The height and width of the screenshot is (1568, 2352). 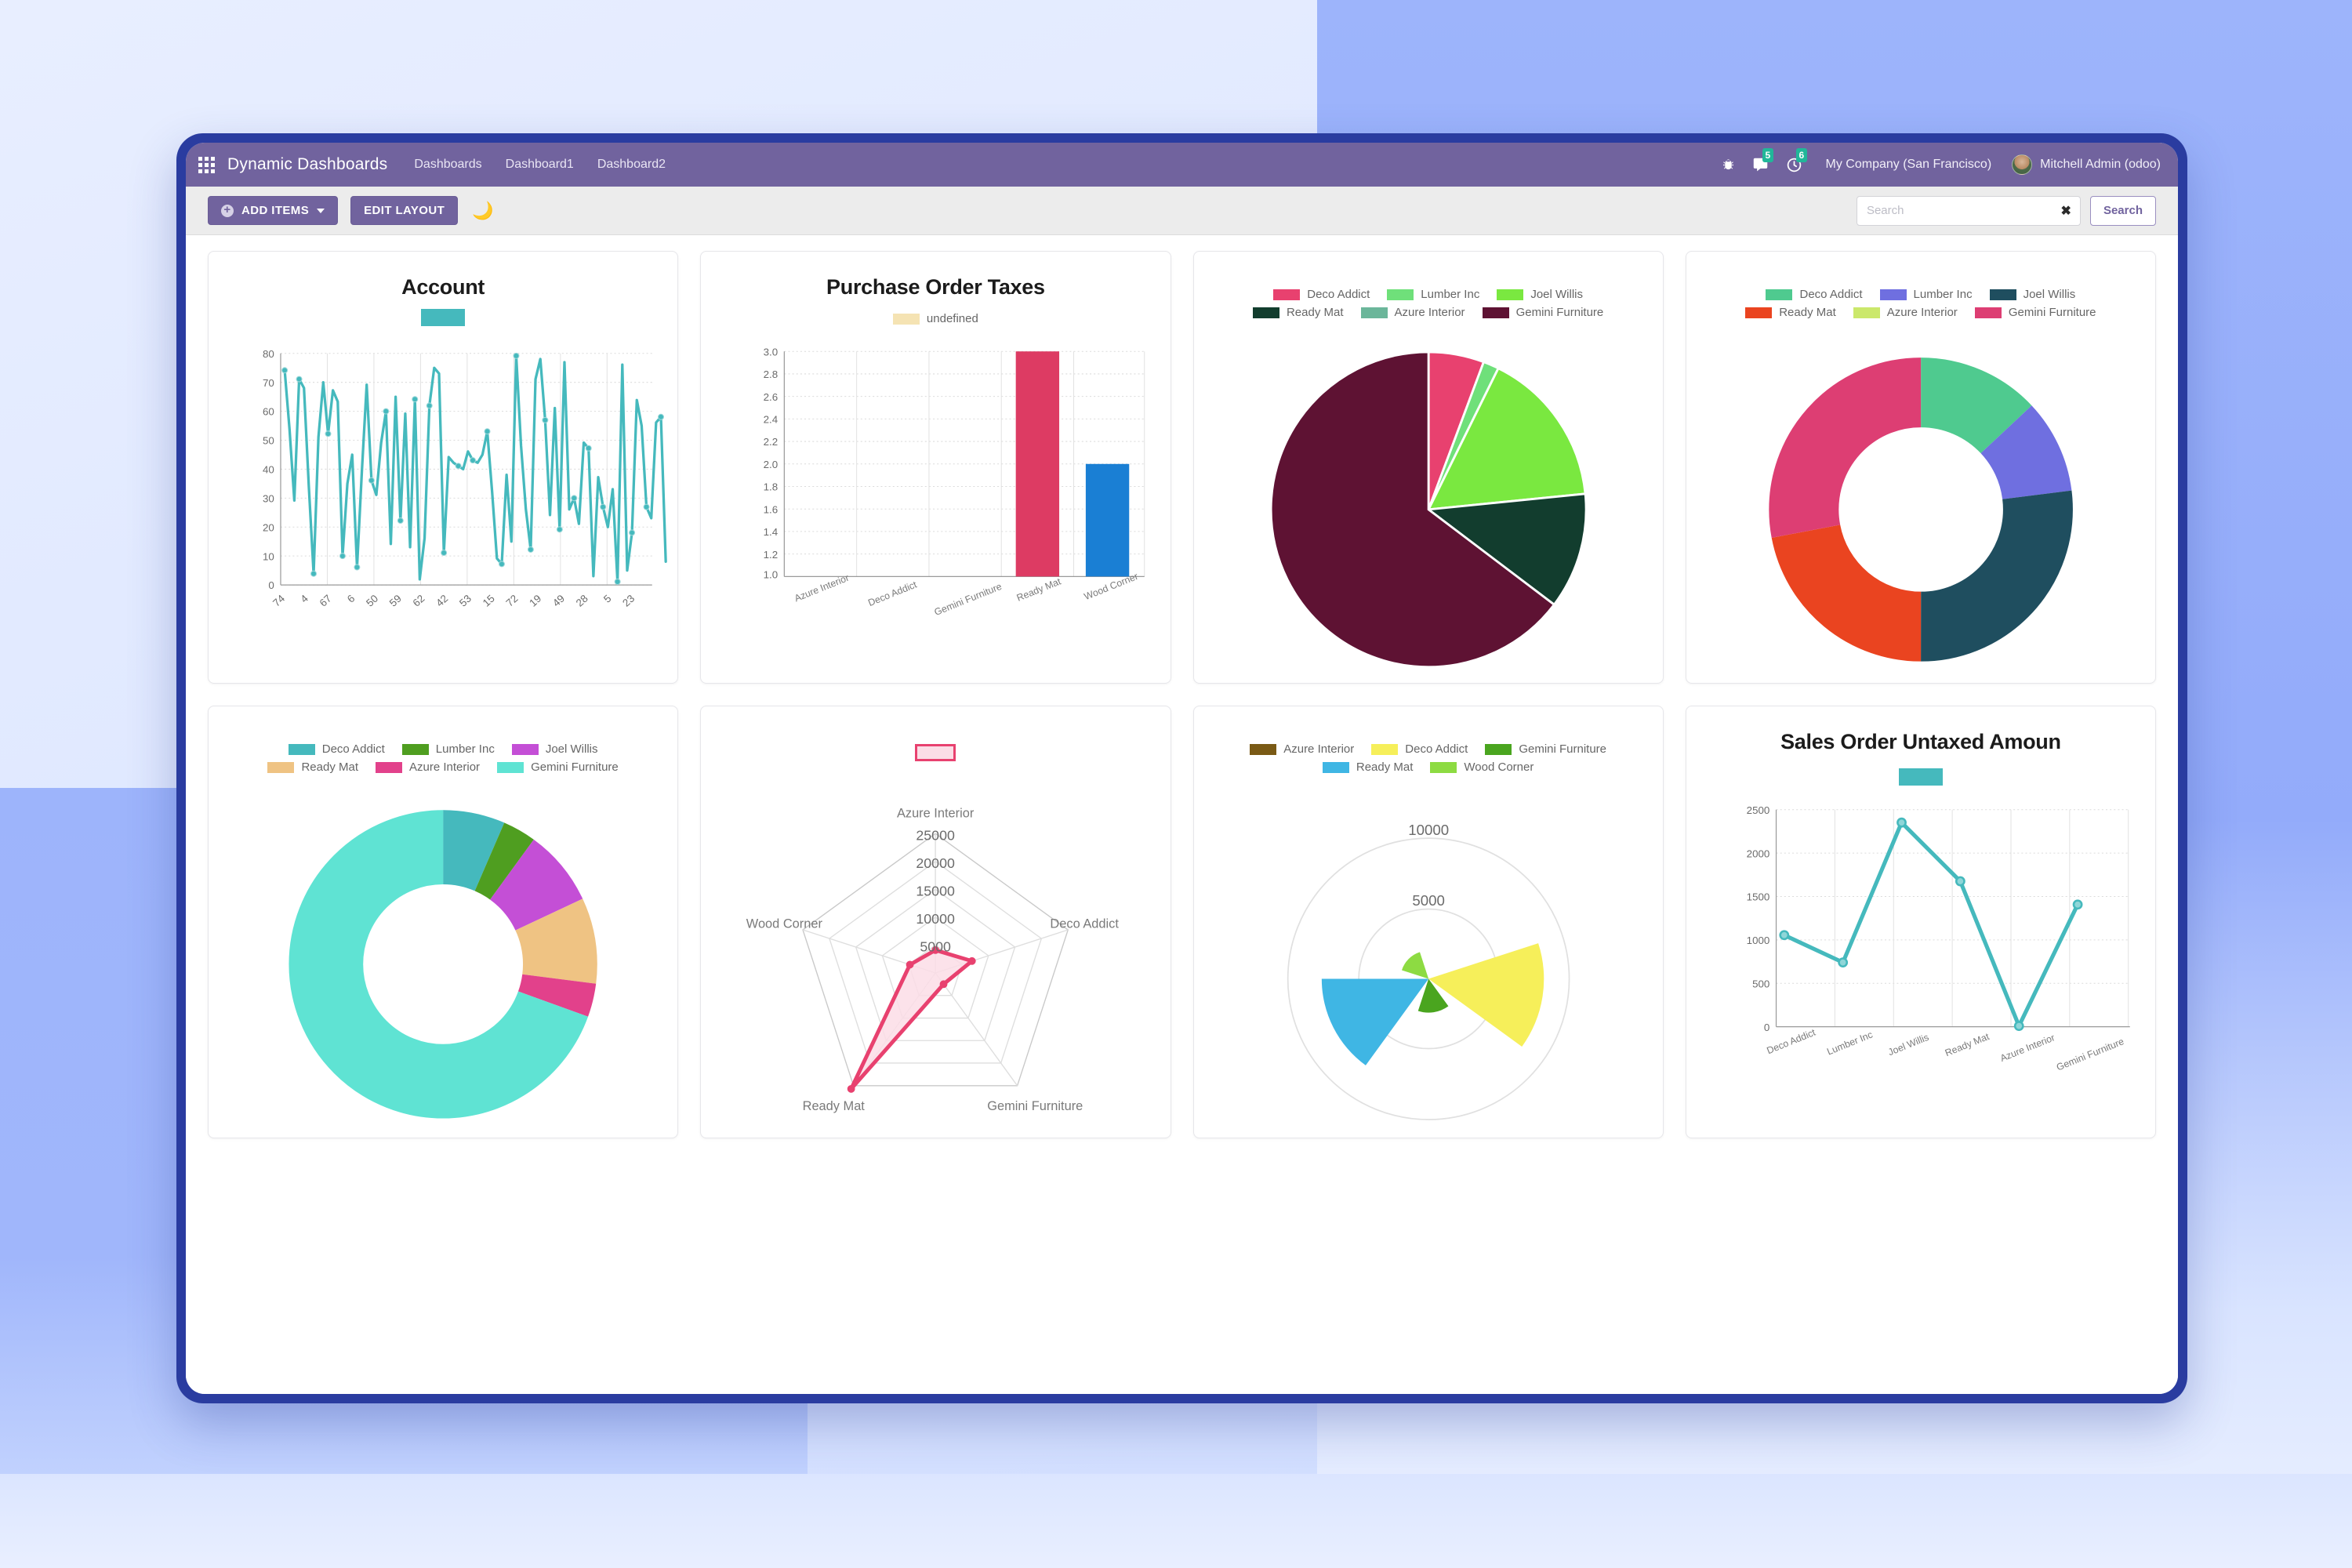 What do you see at coordinates (1436, 749) in the screenshot?
I see `legend-label: Deco Addict` at bounding box center [1436, 749].